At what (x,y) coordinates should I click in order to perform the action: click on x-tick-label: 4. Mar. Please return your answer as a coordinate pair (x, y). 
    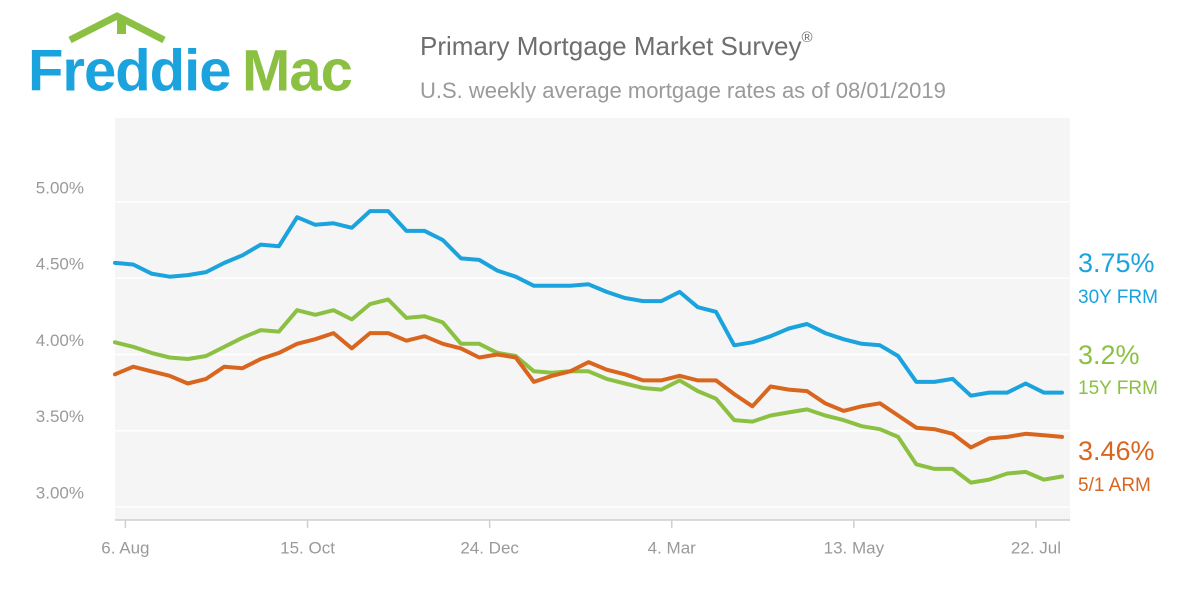
    Looking at the image, I should click on (672, 547).